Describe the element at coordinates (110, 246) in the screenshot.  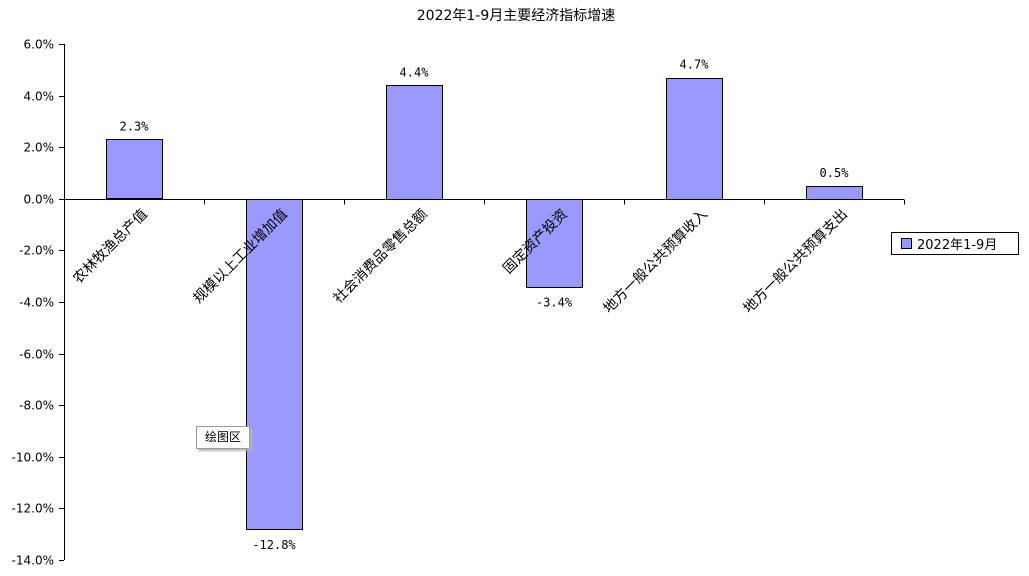
I see `category-label: 农林牧渔总产值` at that location.